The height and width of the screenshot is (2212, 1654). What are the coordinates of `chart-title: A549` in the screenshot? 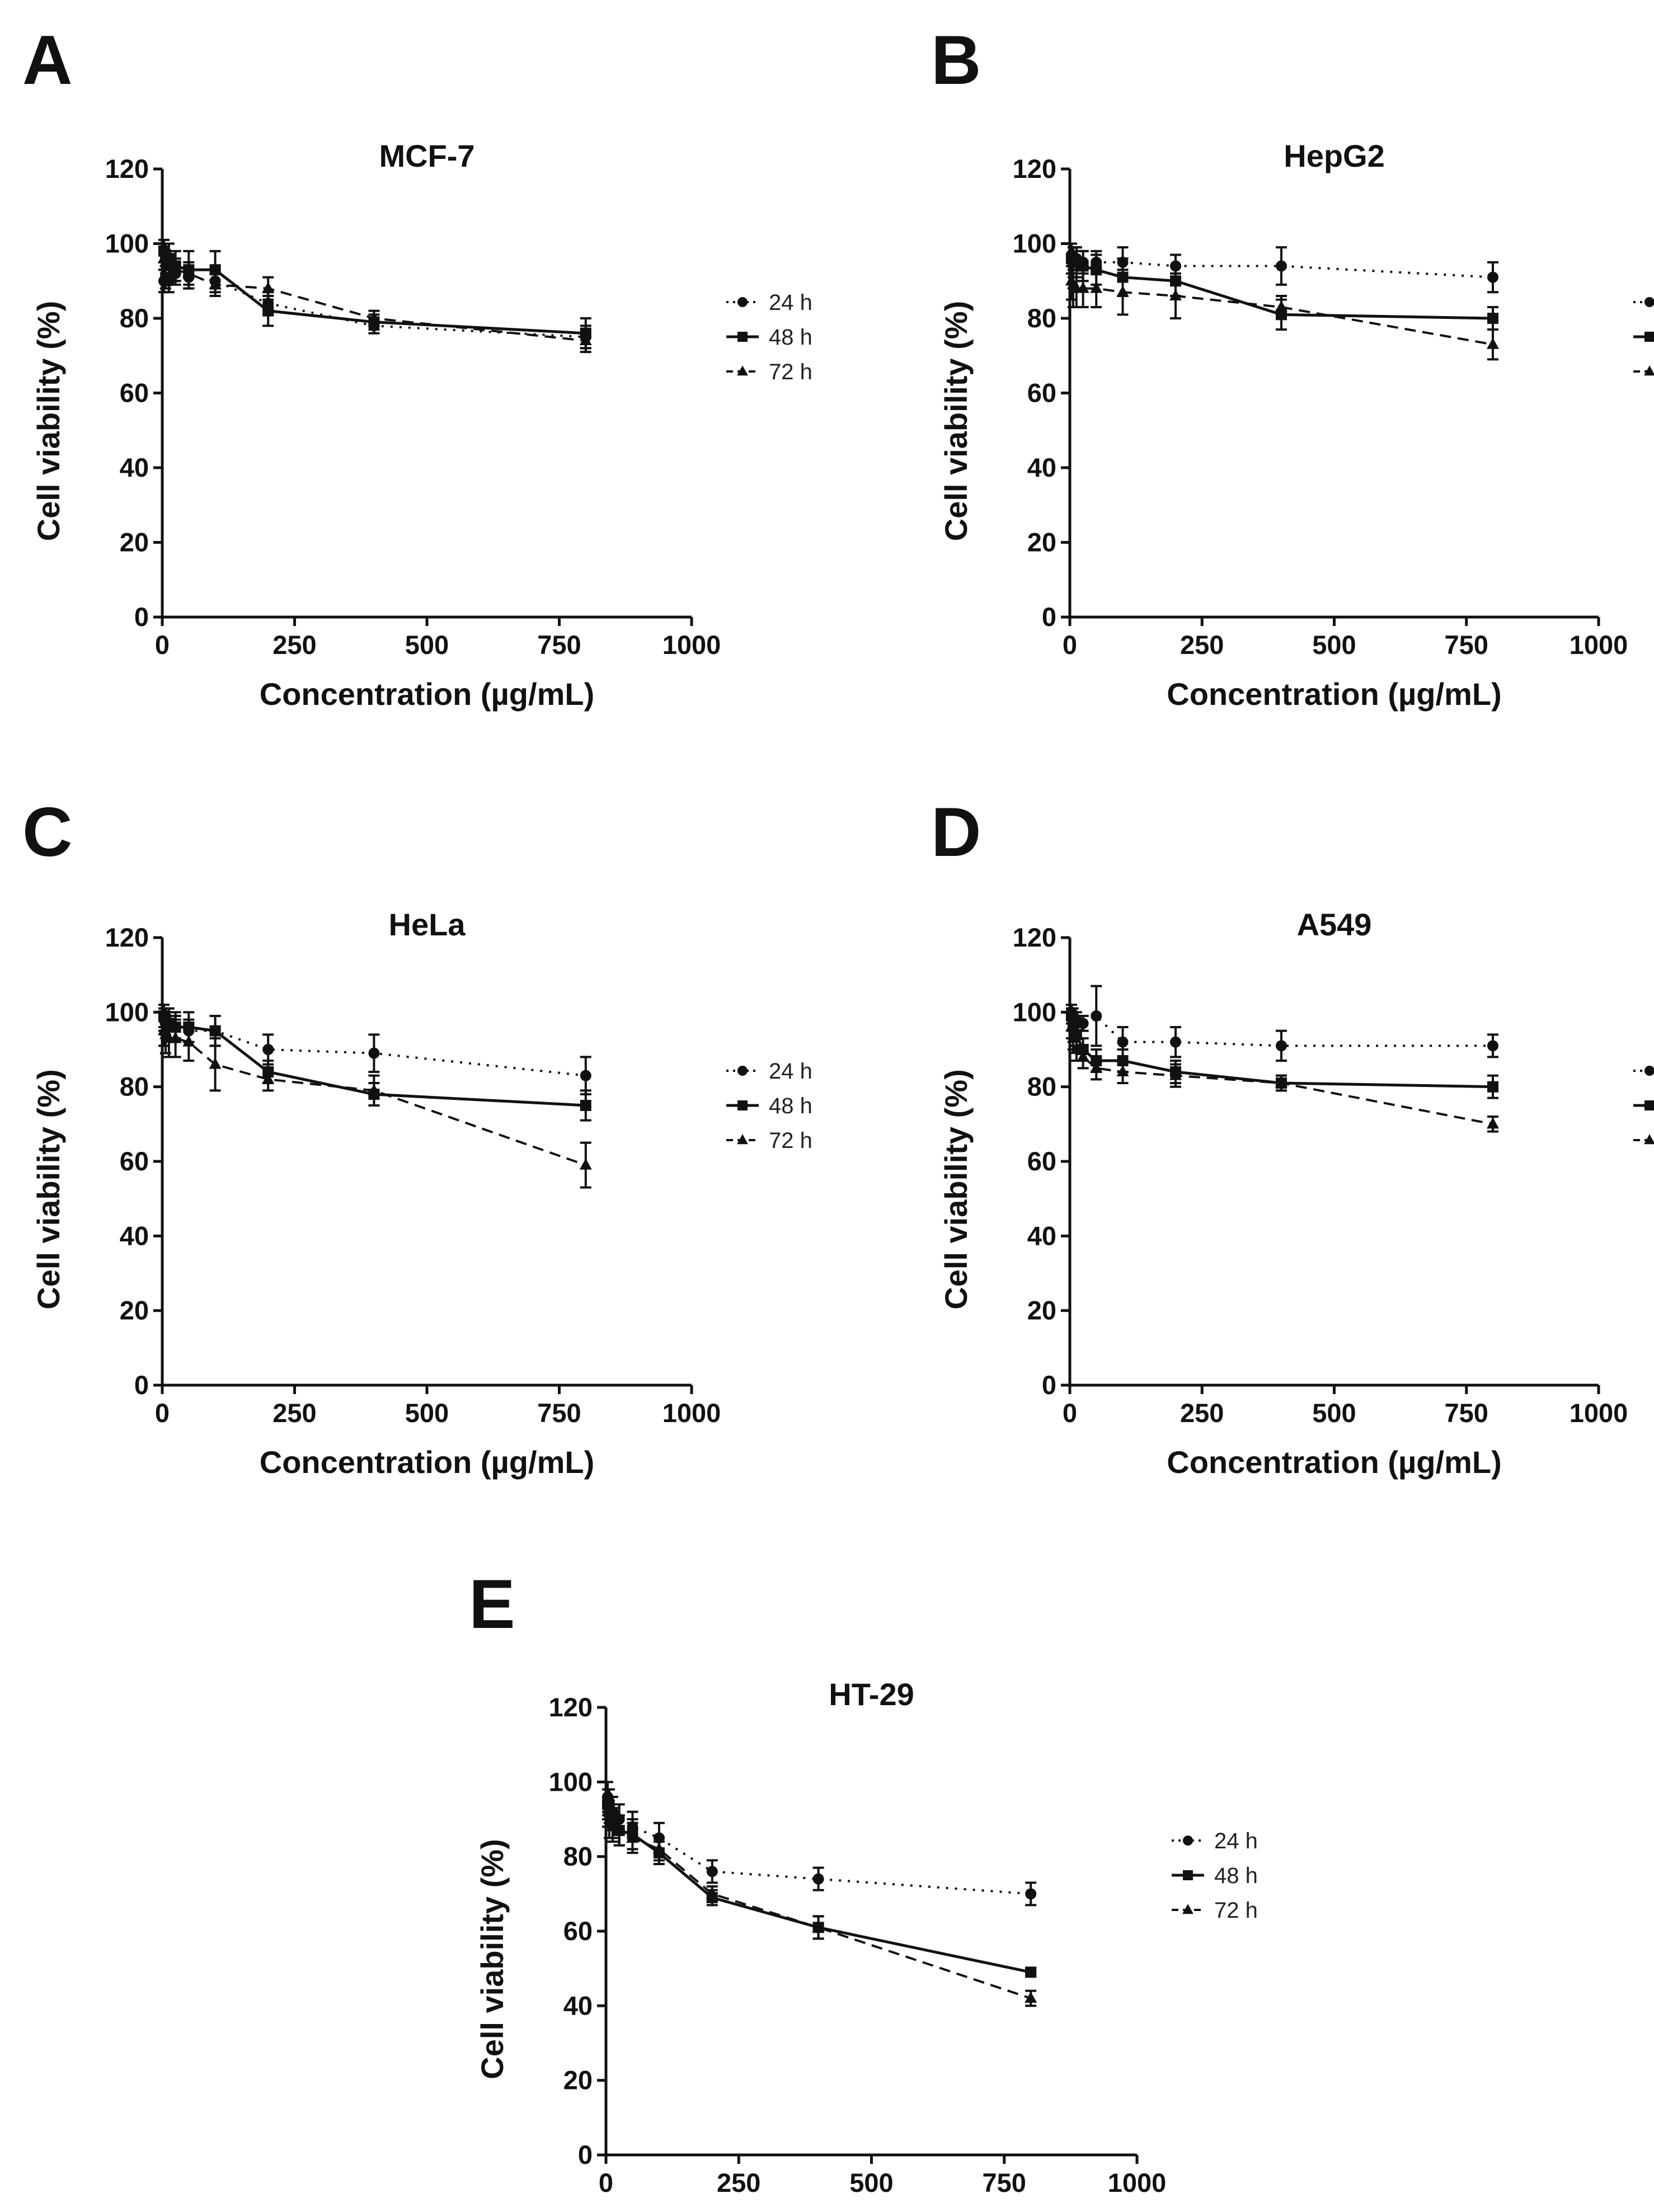 It's located at (1334, 924).